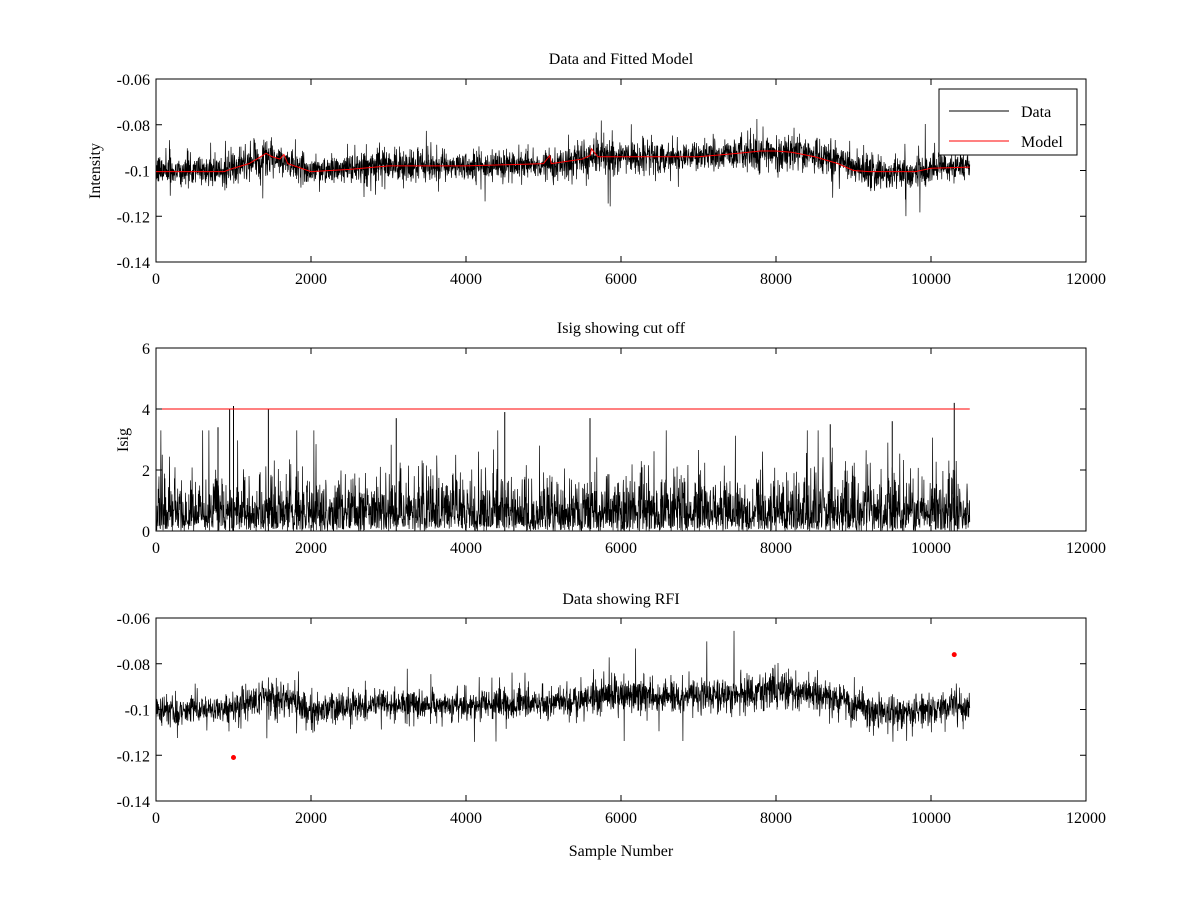 Image resolution: width=1200 pixels, height=900 pixels. I want to click on legend-entry: Model, so click(1042, 142).